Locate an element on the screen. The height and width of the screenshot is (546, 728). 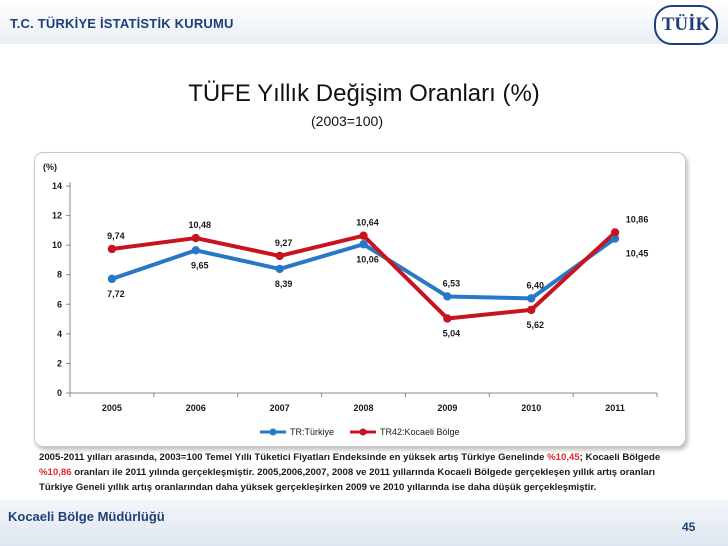
y-tick-label: 10 is located at coordinates (57, 245).